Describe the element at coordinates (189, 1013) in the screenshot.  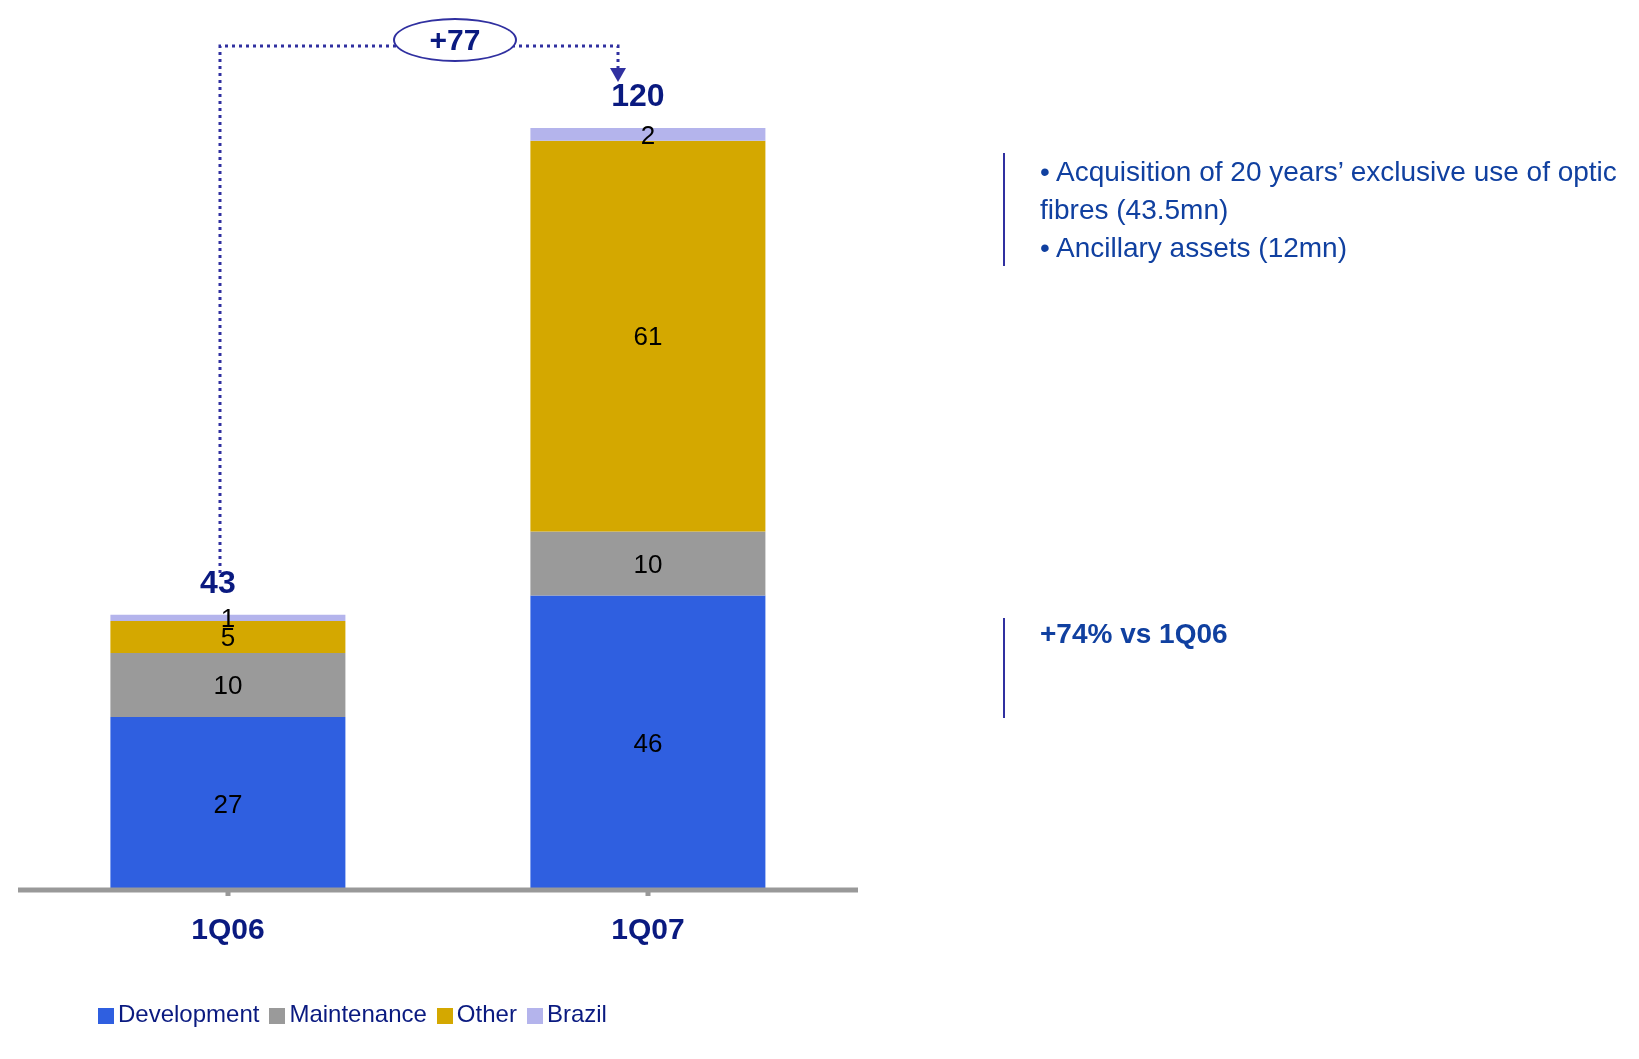
I see `legend-label: Development` at that location.